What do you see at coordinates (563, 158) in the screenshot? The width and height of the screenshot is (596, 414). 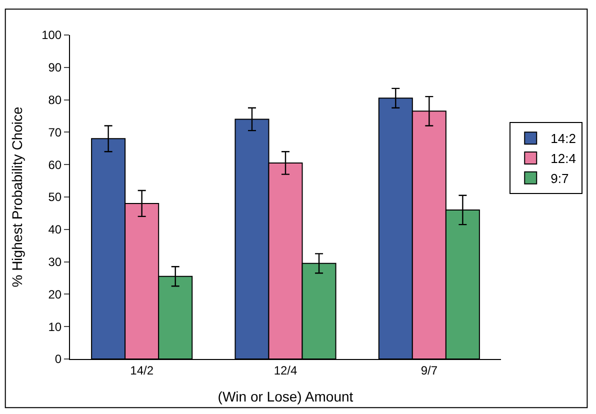 I see `legend-label: 12:4` at bounding box center [563, 158].